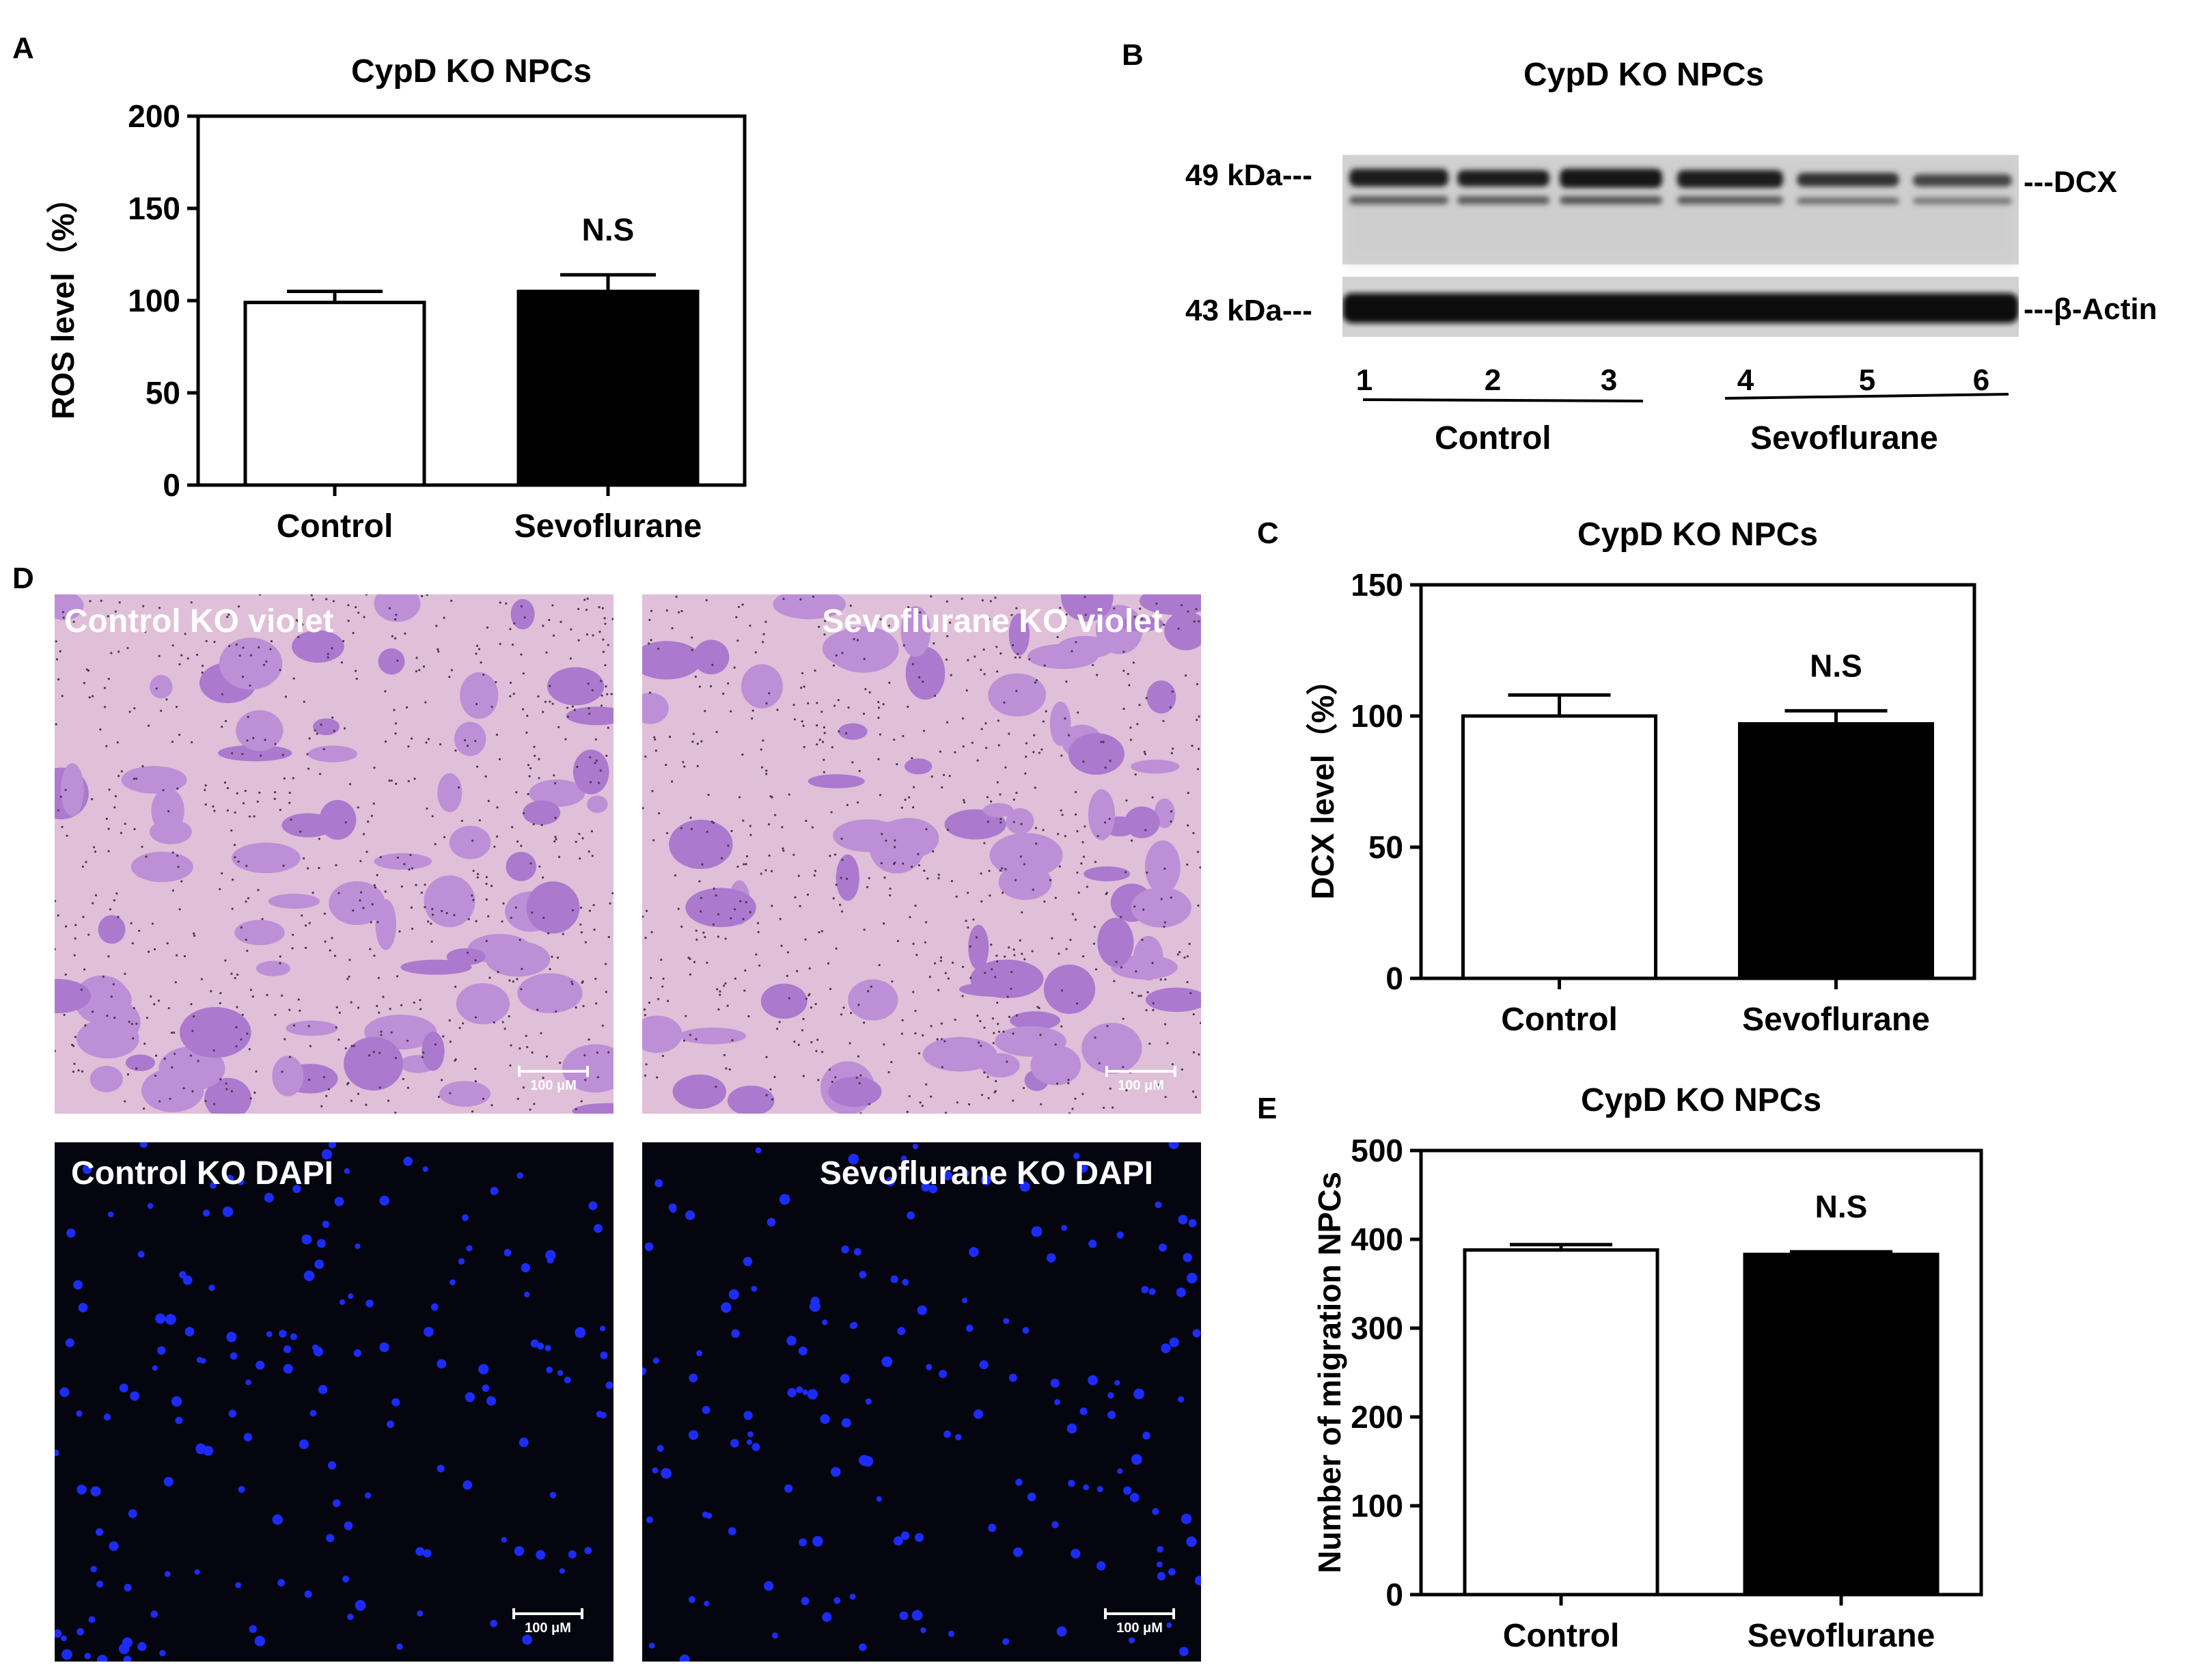  I want to click on micrograph-sevoflurane-dapi: Sevoflurane KO DAPI 100 μM, so click(921, 1402).